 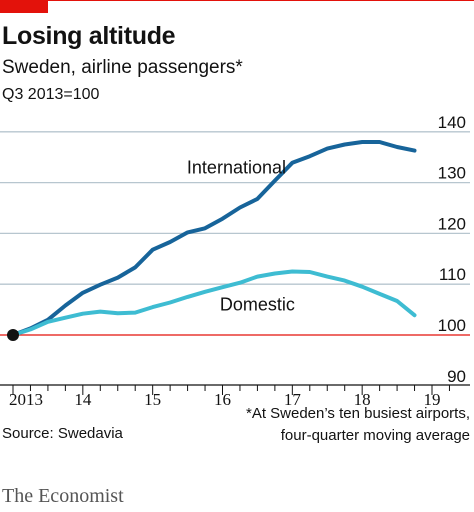 What do you see at coordinates (63, 496) in the screenshot?
I see `economist-logo: The Economist` at bounding box center [63, 496].